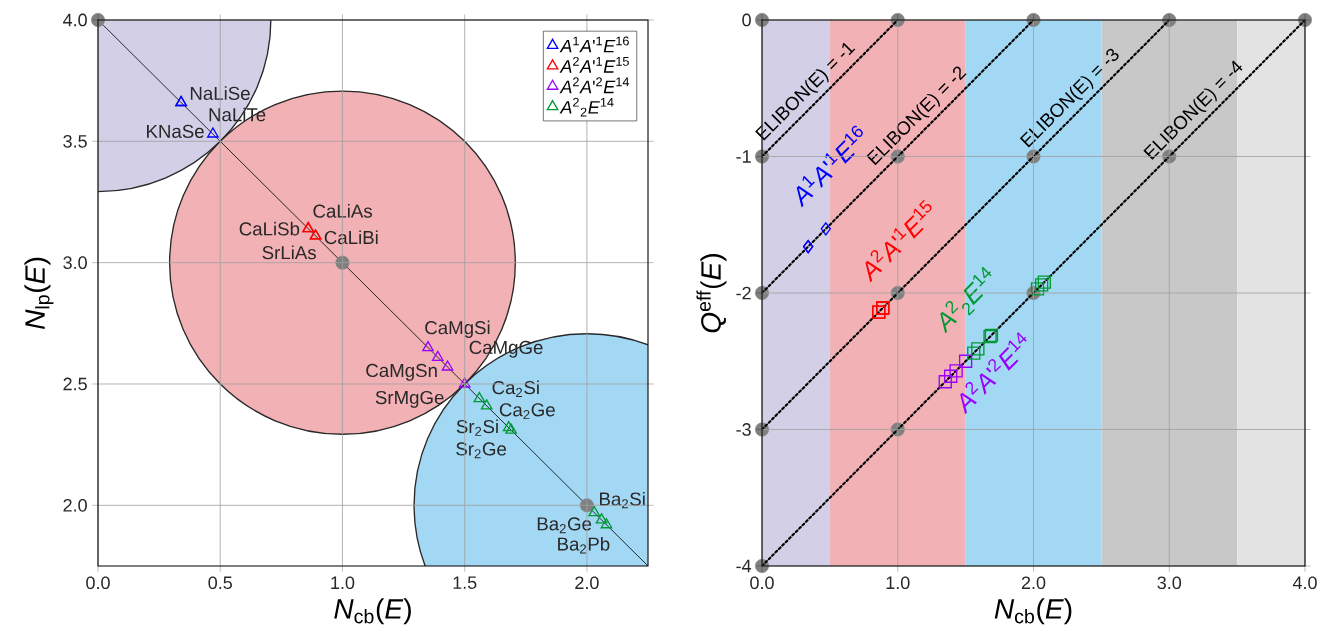 Image resolution: width=1321 pixels, height=641 pixels. What do you see at coordinates (594, 44) in the screenshot?
I see `legend-label: A$^{1}$A'$^{1}$E$^{16}$` at bounding box center [594, 44].